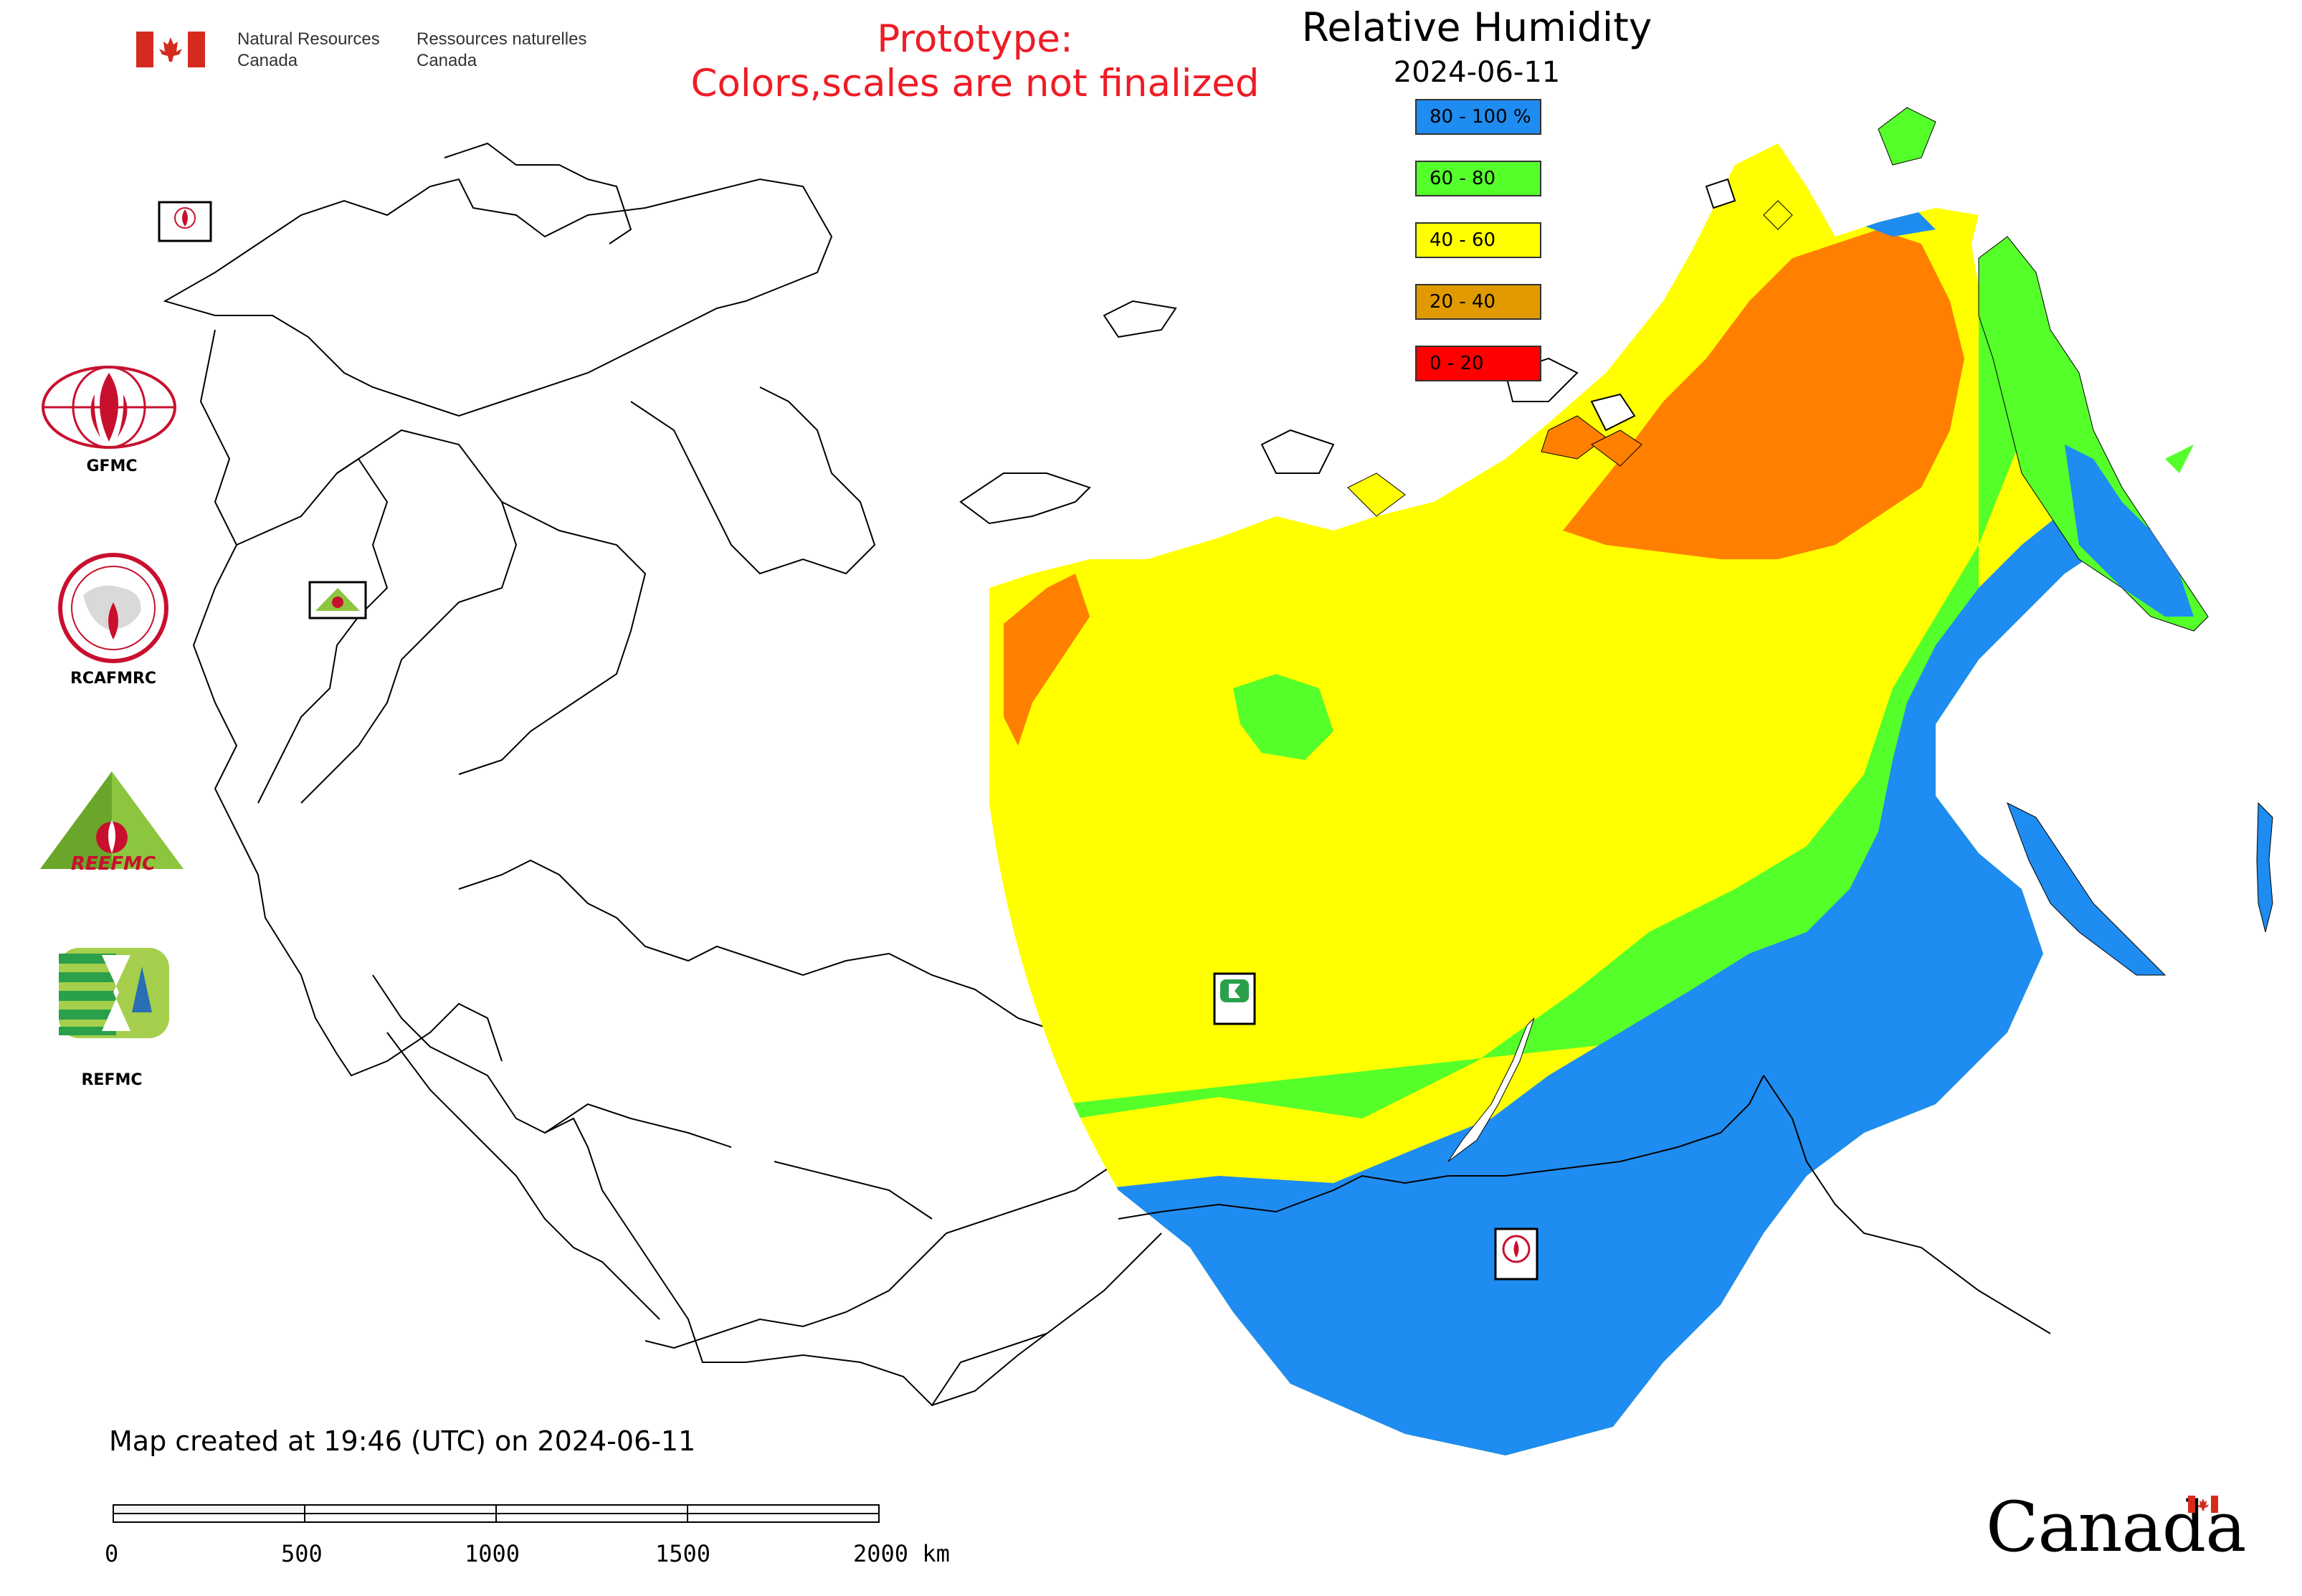  What do you see at coordinates (337, 600) in the screenshot?
I see `reefmc-marker-icon` at bounding box center [337, 600].